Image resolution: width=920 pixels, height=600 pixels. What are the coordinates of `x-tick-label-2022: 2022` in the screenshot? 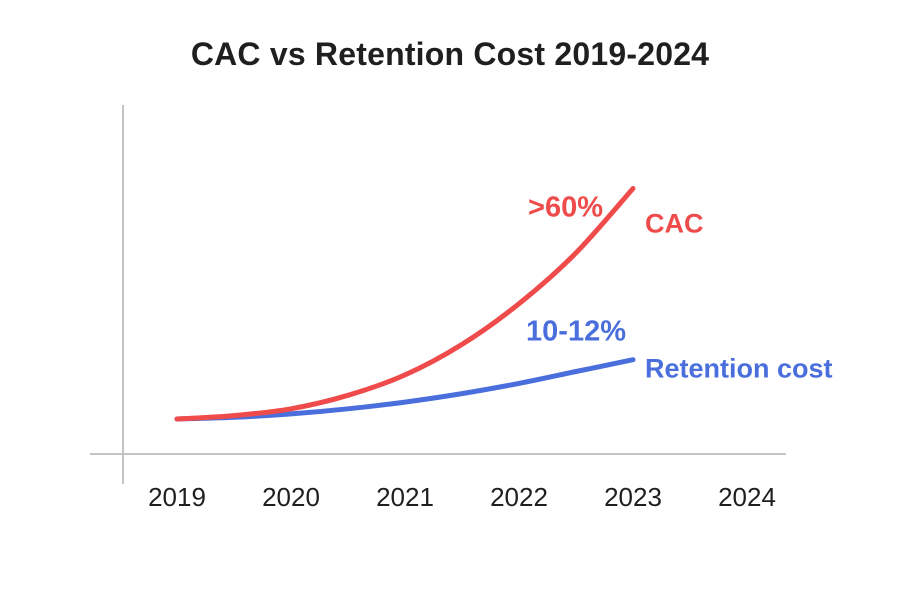 It's located at (519, 497).